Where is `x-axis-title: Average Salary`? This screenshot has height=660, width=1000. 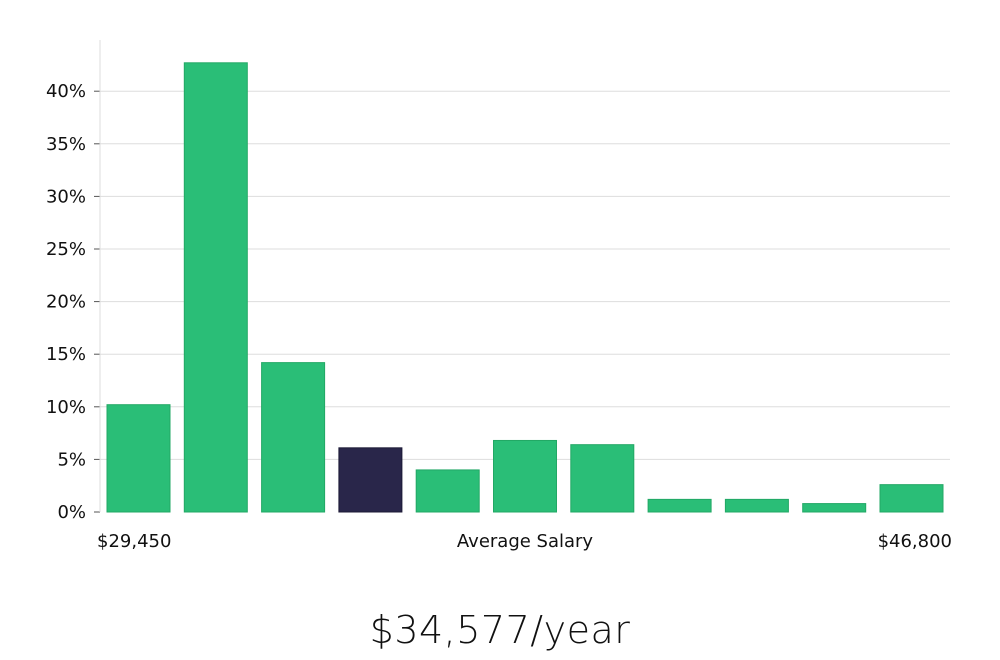 x-axis-title: Average Salary is located at coordinates (525, 541).